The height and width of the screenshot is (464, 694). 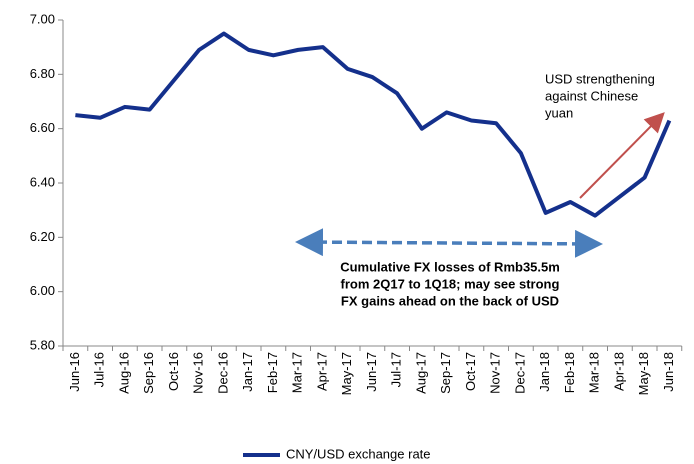 What do you see at coordinates (569, 372) in the screenshot?
I see `x-tick-label: Feb-18` at bounding box center [569, 372].